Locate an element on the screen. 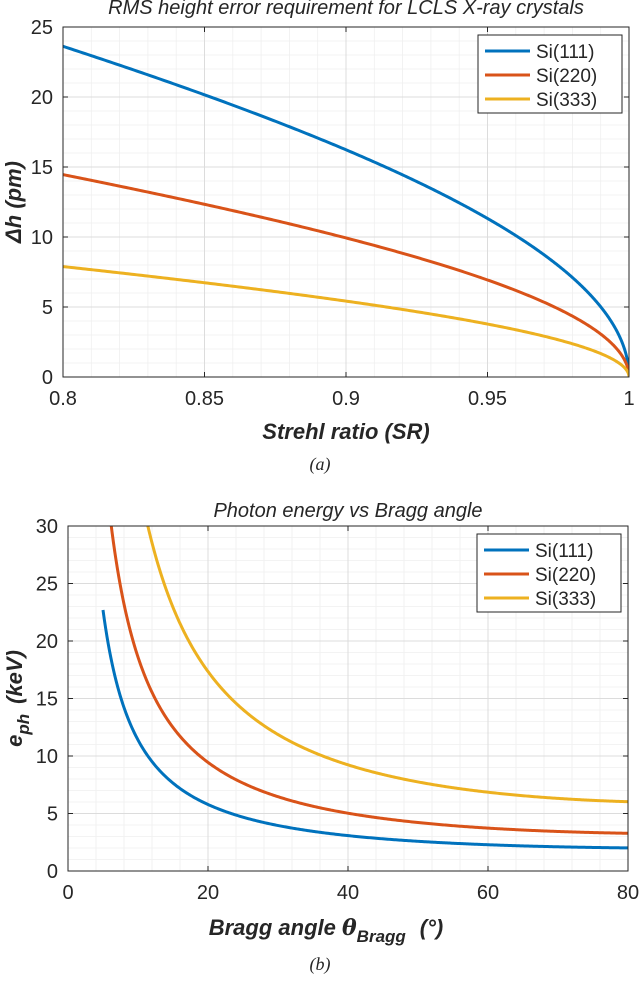 The width and height of the screenshot is (640, 990). x-tick-label: 1 is located at coordinates (628, 399).